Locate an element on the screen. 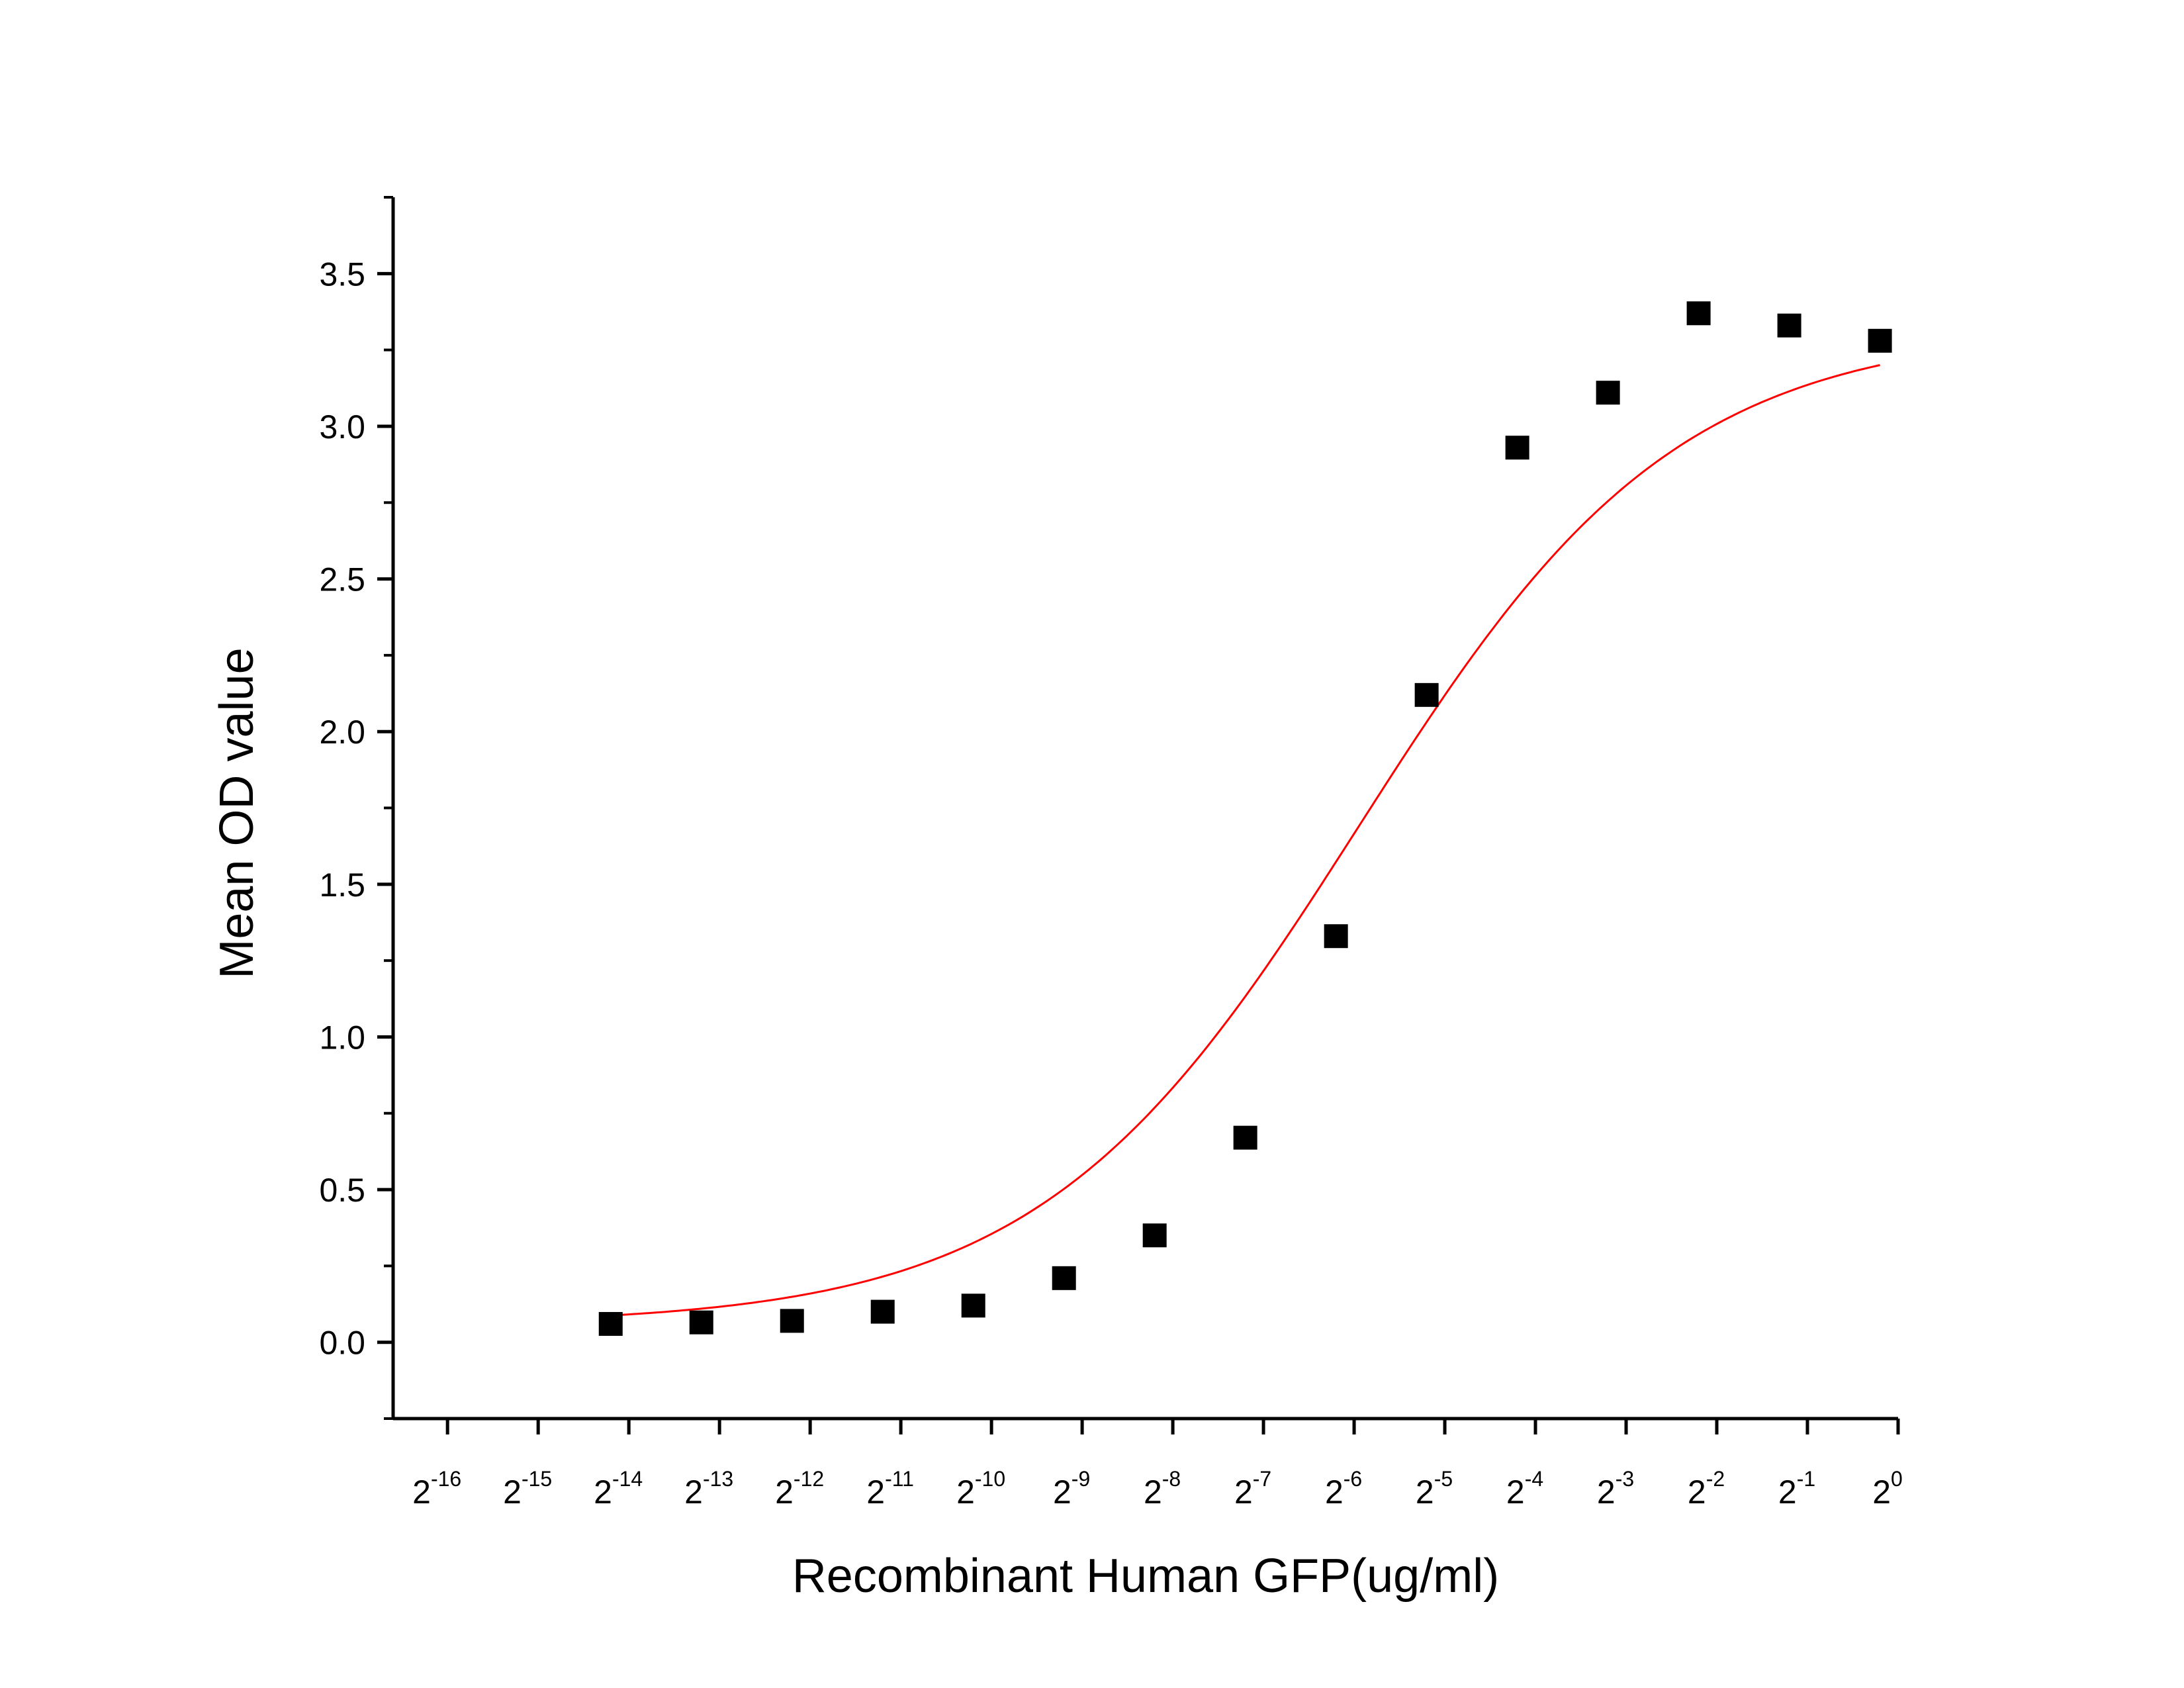 This screenshot has height=1688, width=2184. x-tick-label: 2-1 is located at coordinates (1797, 1489).